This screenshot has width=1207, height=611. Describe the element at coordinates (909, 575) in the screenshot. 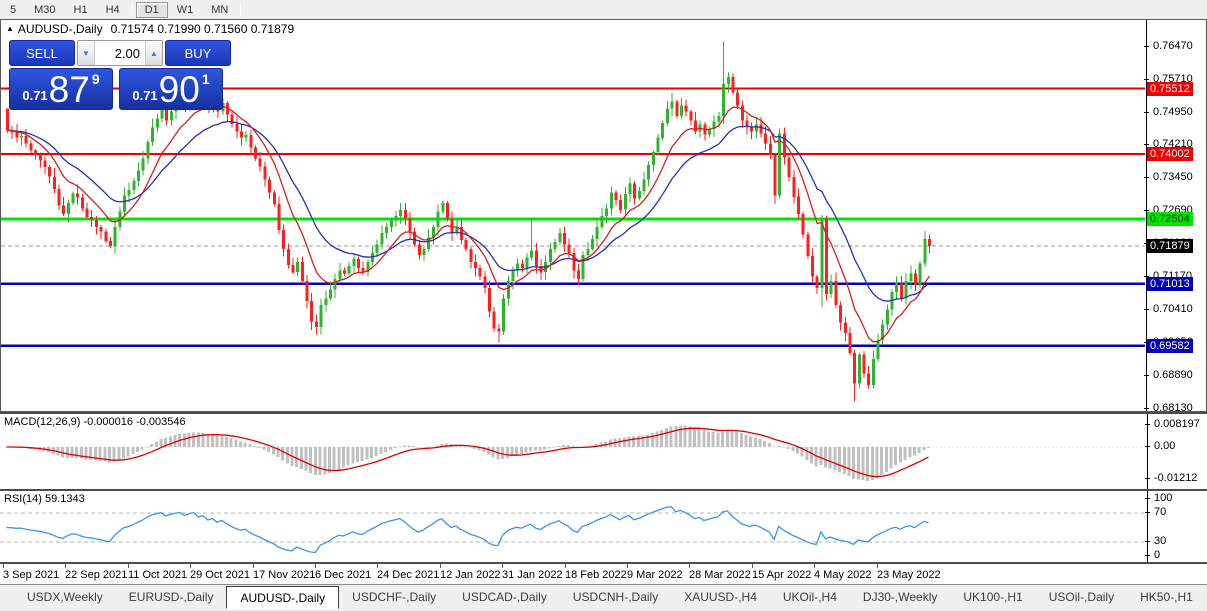

I see `date-axis-label: 23 May 2022` at that location.